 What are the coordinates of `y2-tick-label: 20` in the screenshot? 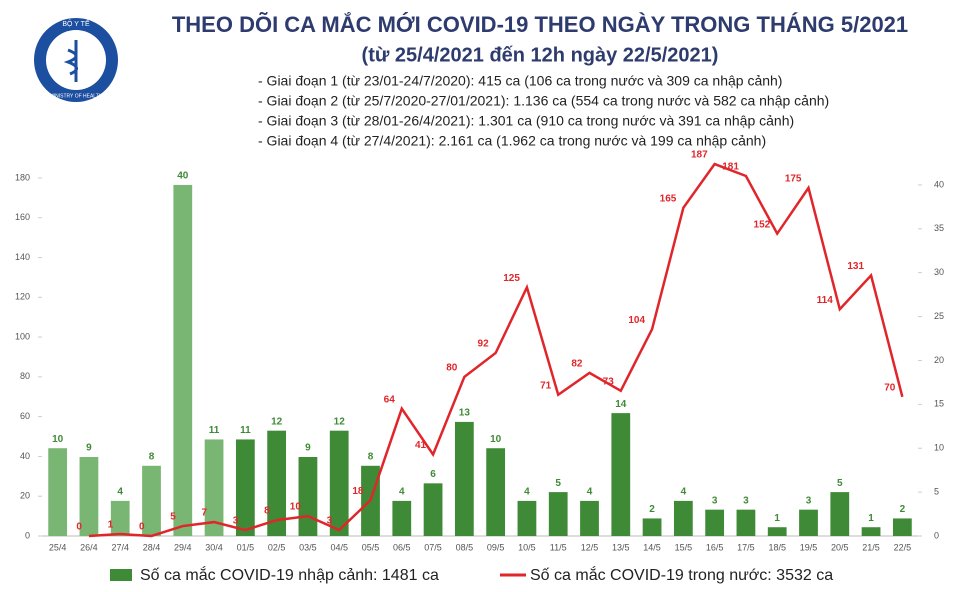 It's located at (939, 360).